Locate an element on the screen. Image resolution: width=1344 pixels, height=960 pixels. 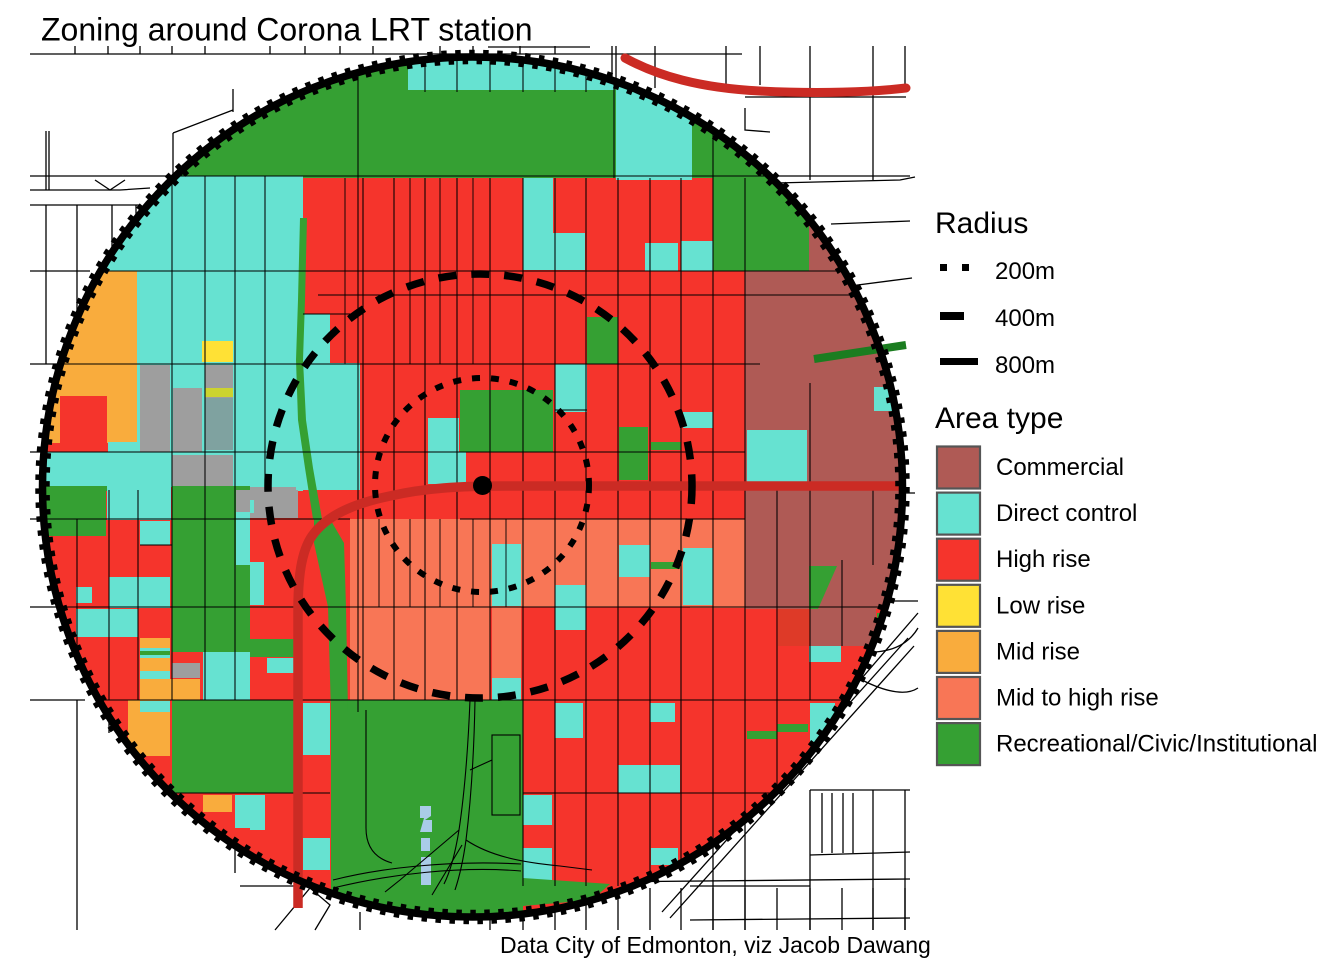
svg-text: 200m is located at coordinates (1025, 271).